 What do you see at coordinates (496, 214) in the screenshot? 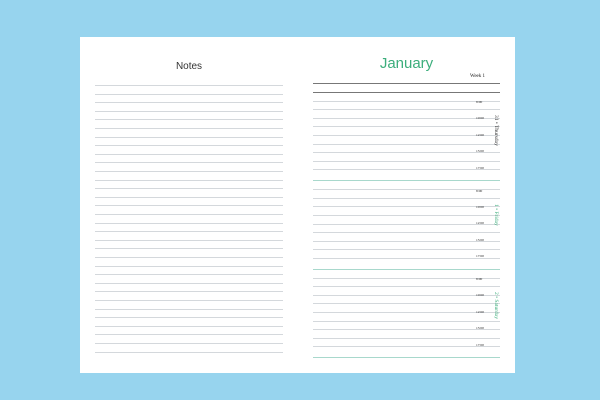
I see `day-label: 1 • Friday` at bounding box center [496, 214].